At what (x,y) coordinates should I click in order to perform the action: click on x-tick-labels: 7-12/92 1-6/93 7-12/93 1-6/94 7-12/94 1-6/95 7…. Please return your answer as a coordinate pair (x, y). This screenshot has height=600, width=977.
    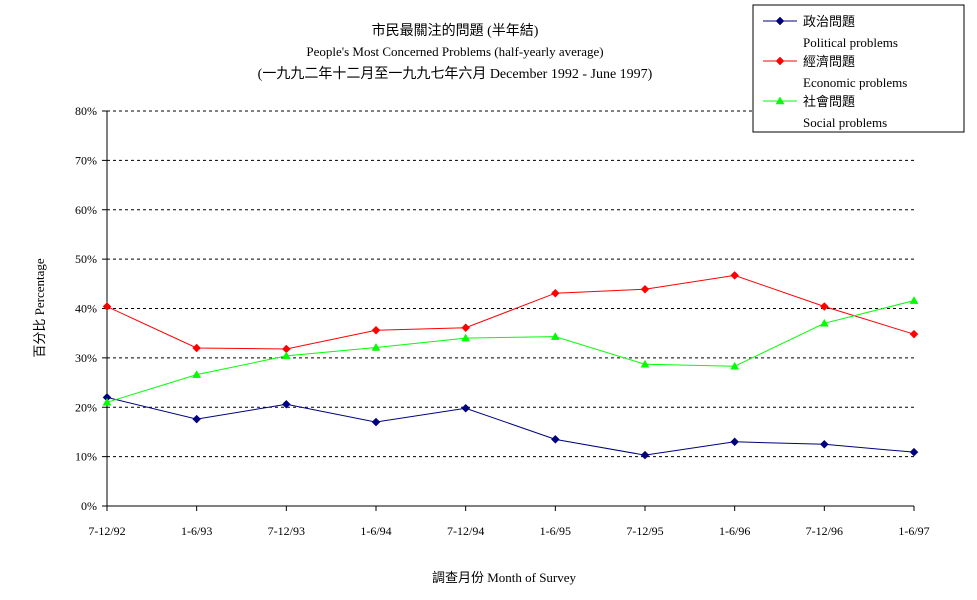
    Looking at the image, I should click on (508, 531).